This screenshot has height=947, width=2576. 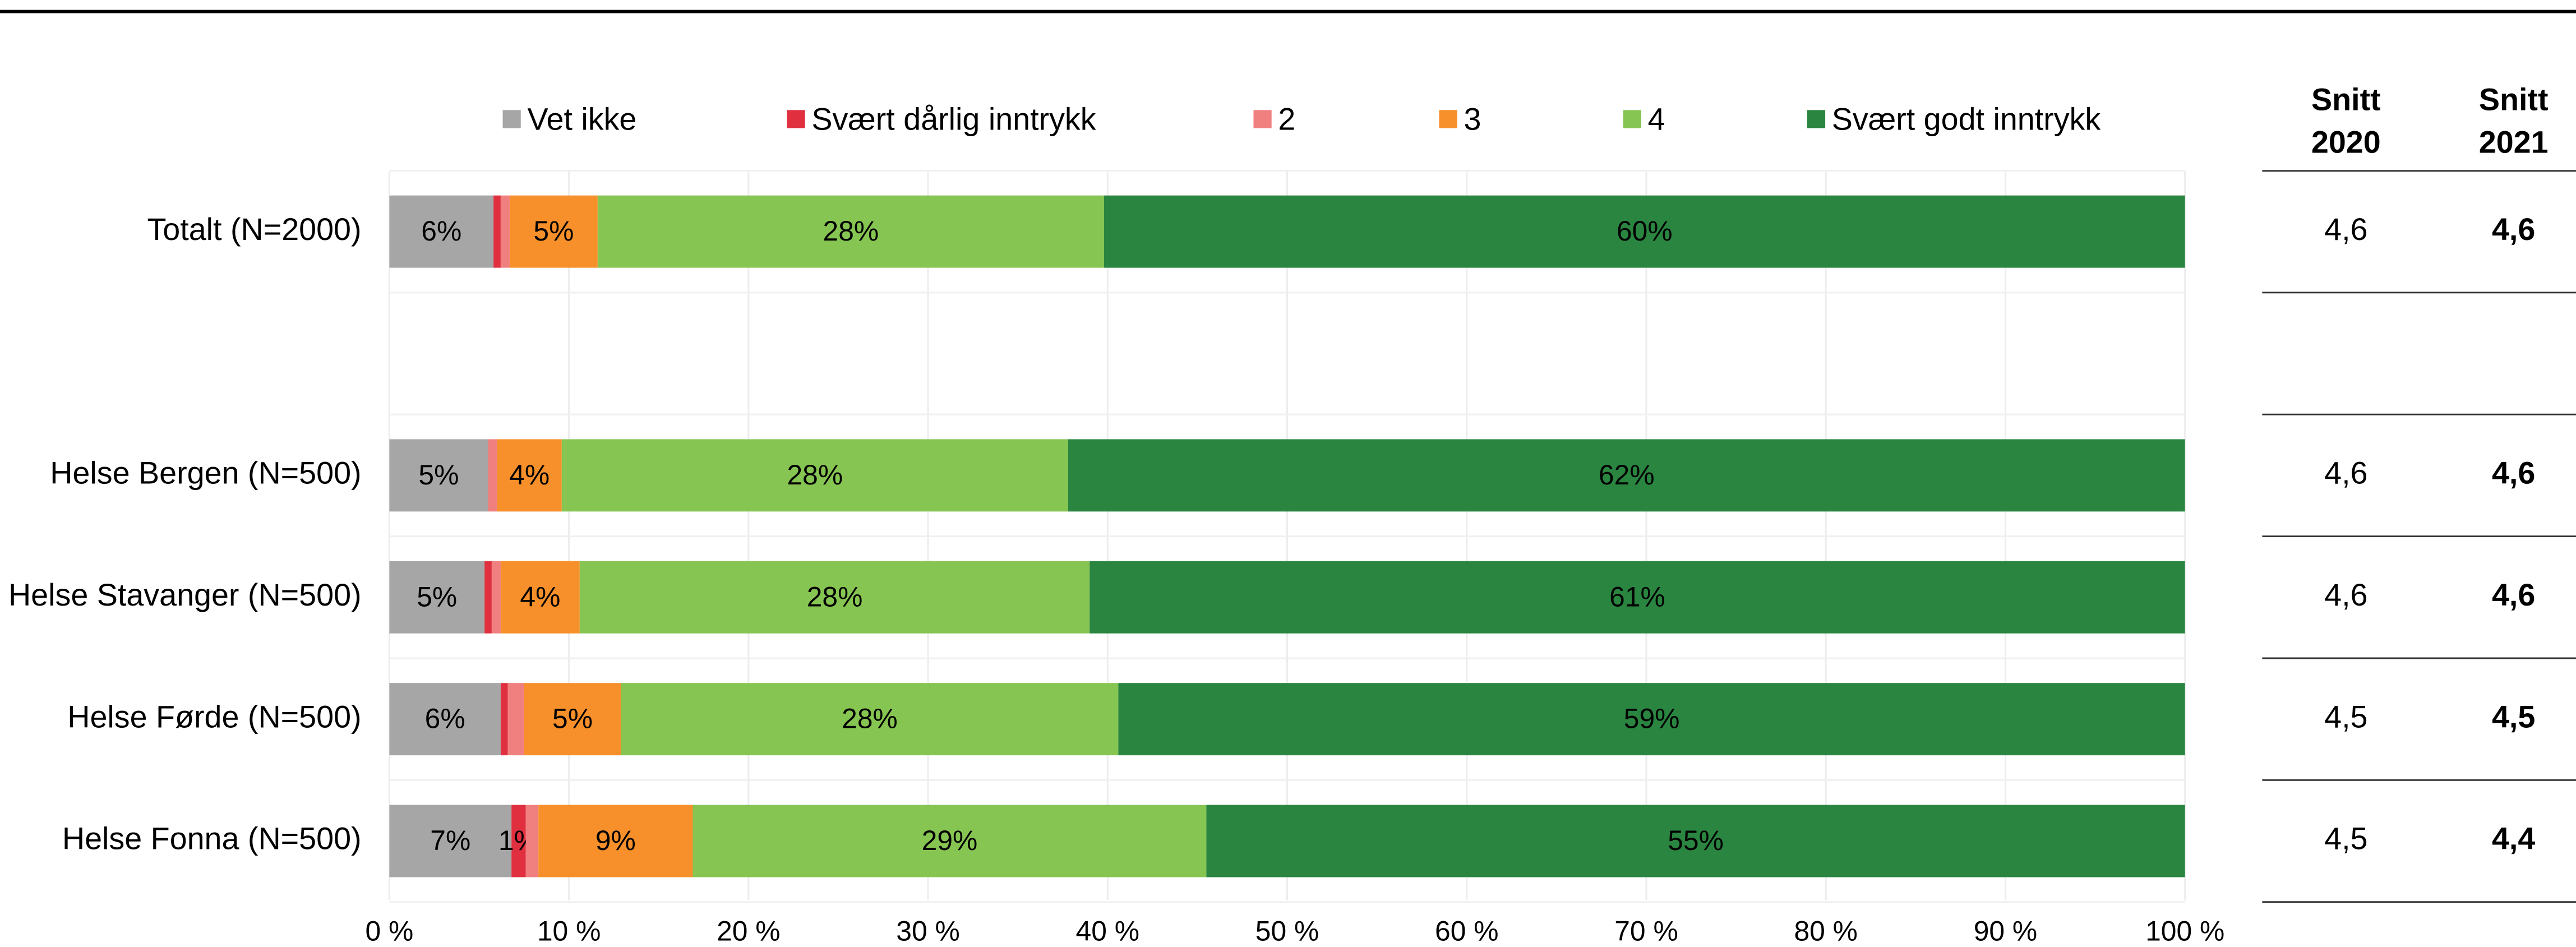 What do you see at coordinates (1646, 930) in the screenshot?
I see `x-tick-label: 70 %` at bounding box center [1646, 930].